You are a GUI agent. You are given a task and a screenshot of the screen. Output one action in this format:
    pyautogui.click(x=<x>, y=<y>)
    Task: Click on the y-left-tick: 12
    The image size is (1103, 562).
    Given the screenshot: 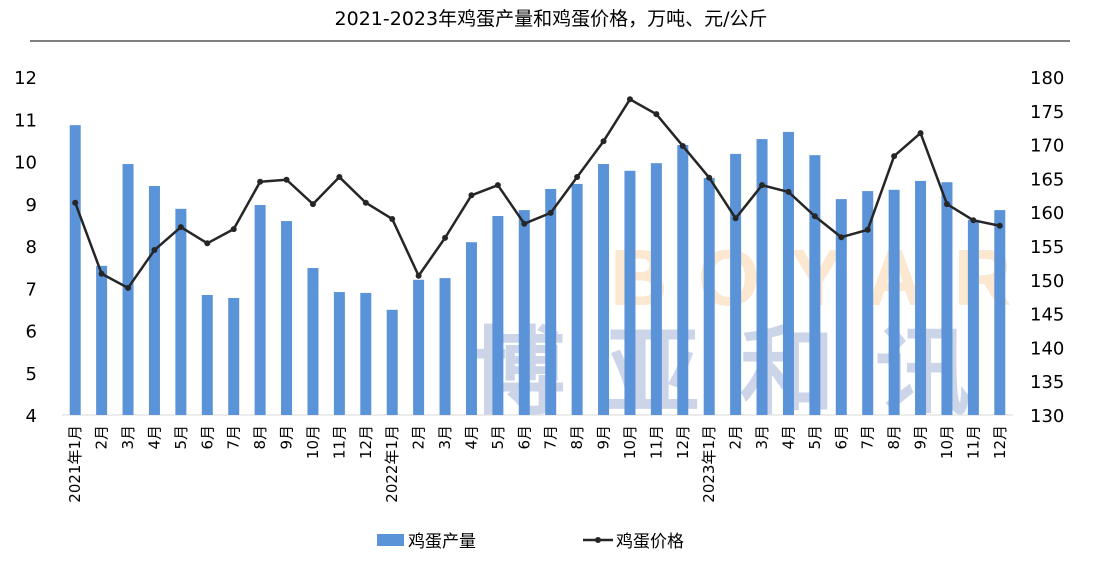 What is the action you would take?
    pyautogui.click(x=25, y=78)
    